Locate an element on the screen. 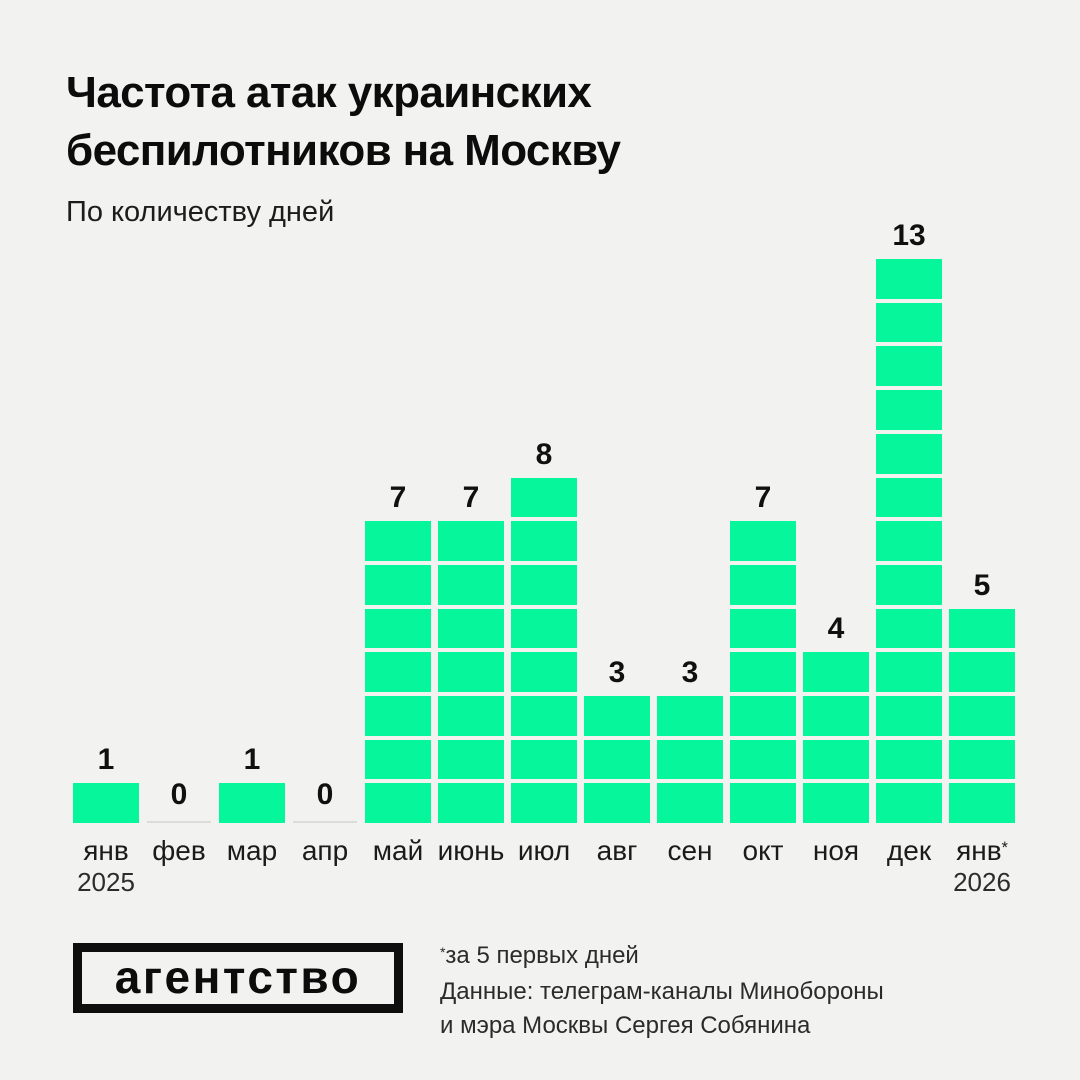 The width and height of the screenshot is (1080, 1080). month-label: окт is located at coordinates (763, 850).